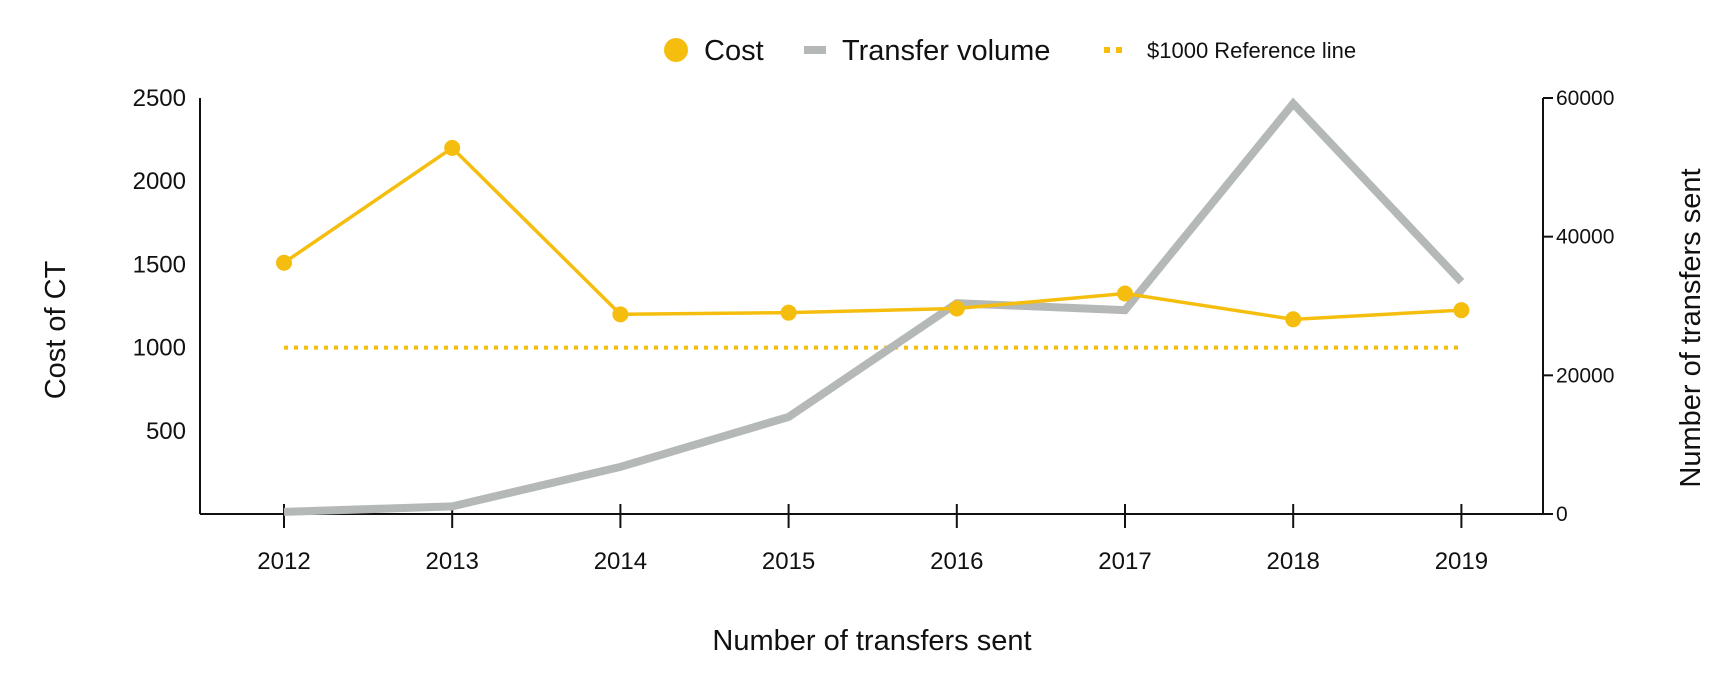  What do you see at coordinates (283, 561) in the screenshot?
I see `x-tick-label: 2012` at bounding box center [283, 561].